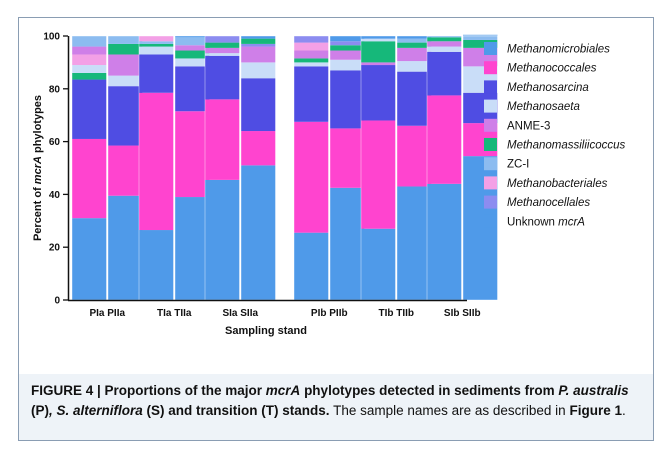 The image size is (671, 455). I want to click on legend-item: Methanobacteriales, so click(546, 183).